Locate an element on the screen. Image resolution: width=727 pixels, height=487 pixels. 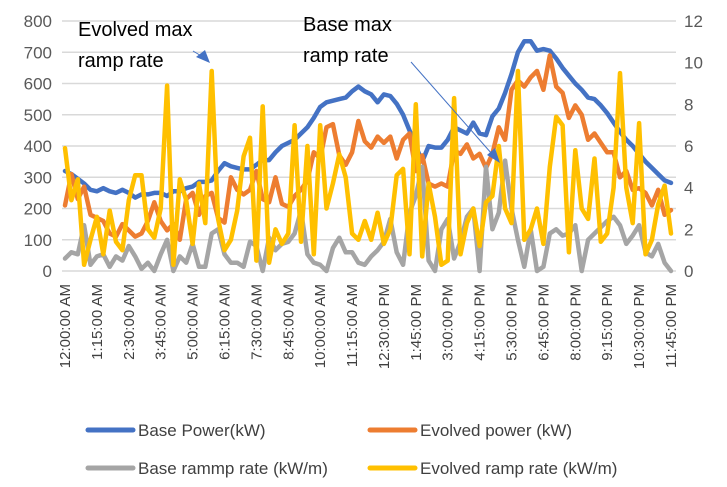
x-tick-label: 8:00:00 PM is located at coordinates (575, 322).